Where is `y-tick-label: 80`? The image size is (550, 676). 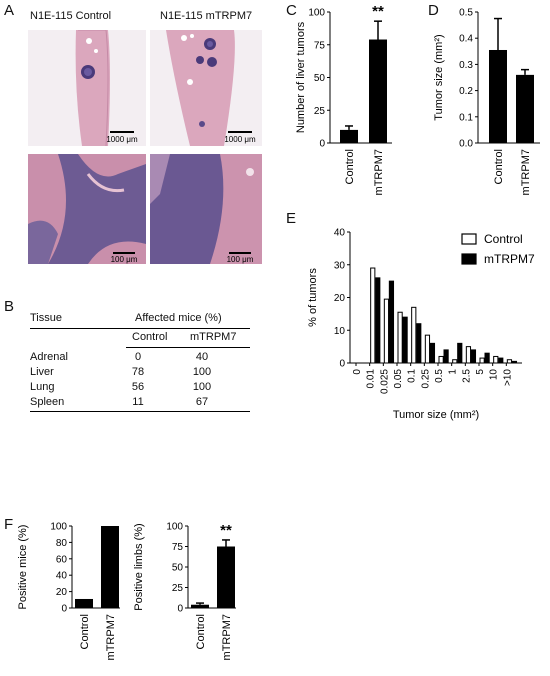 y-tick-label: 80 is located at coordinates (62, 543).